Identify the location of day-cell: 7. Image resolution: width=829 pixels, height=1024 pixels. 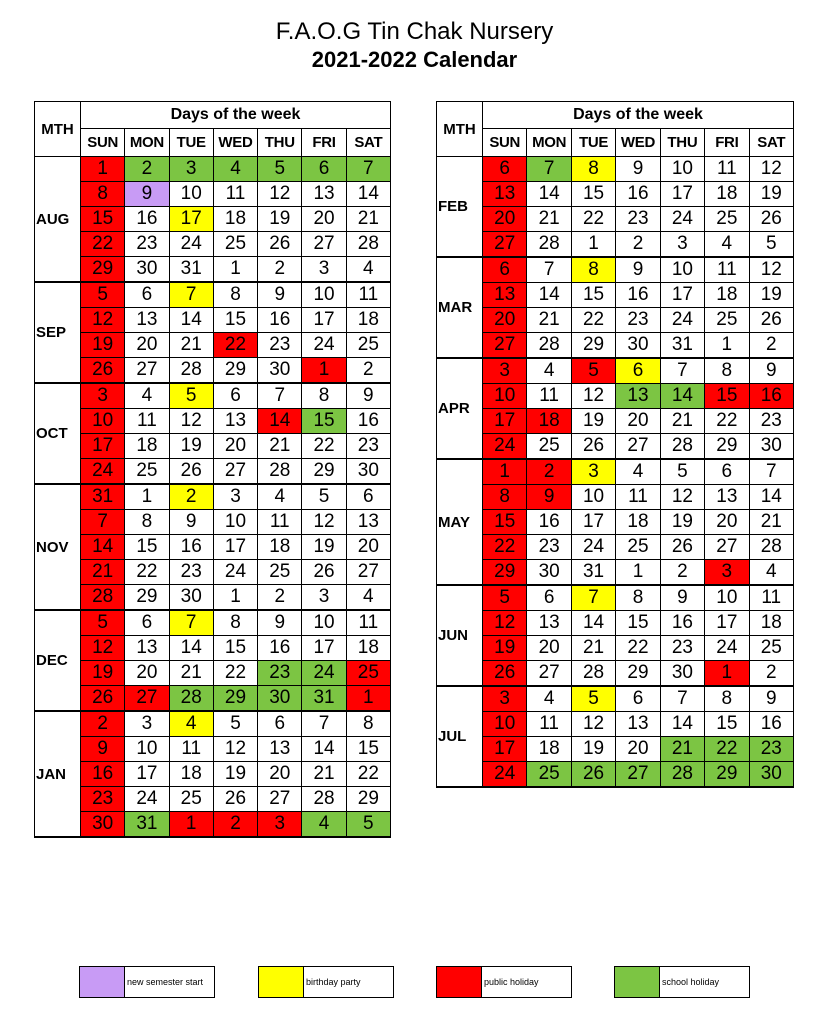
(368, 169).